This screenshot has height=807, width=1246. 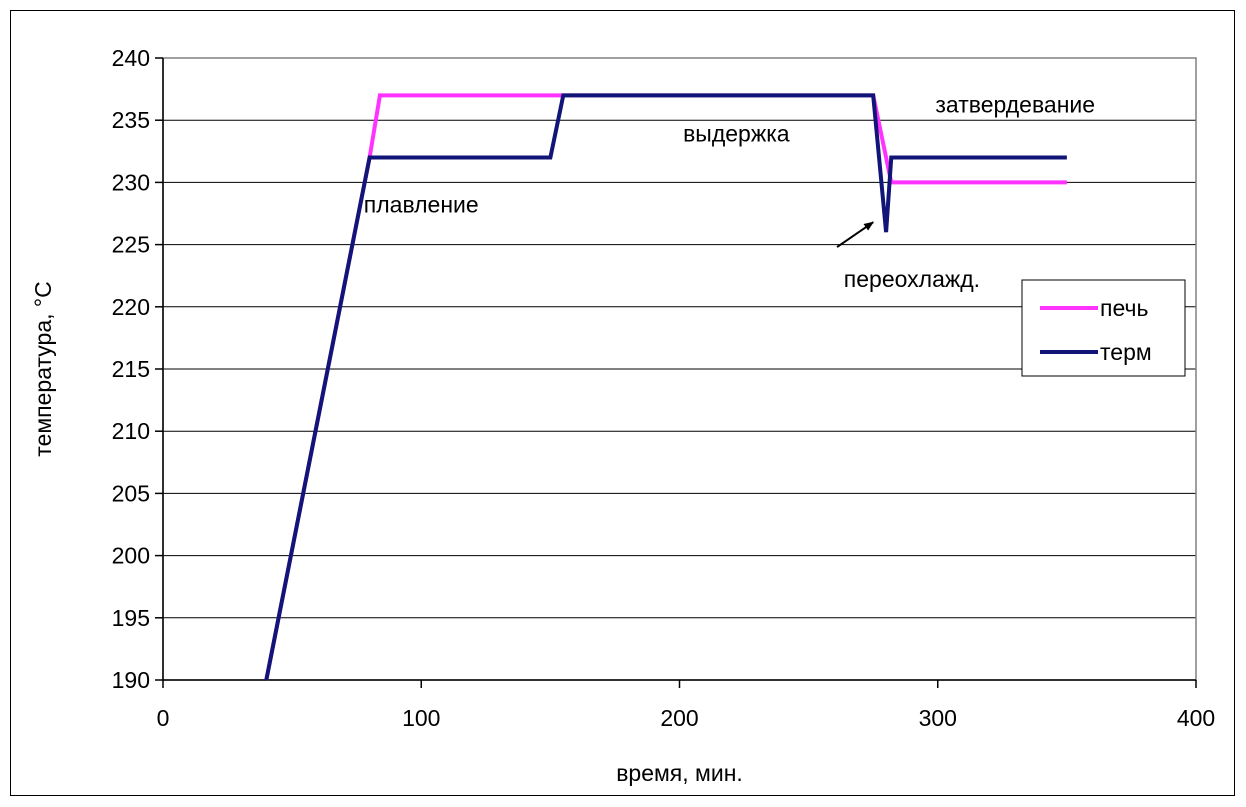 What do you see at coordinates (131, 369) in the screenshot?
I see `y-tick-label: 215` at bounding box center [131, 369].